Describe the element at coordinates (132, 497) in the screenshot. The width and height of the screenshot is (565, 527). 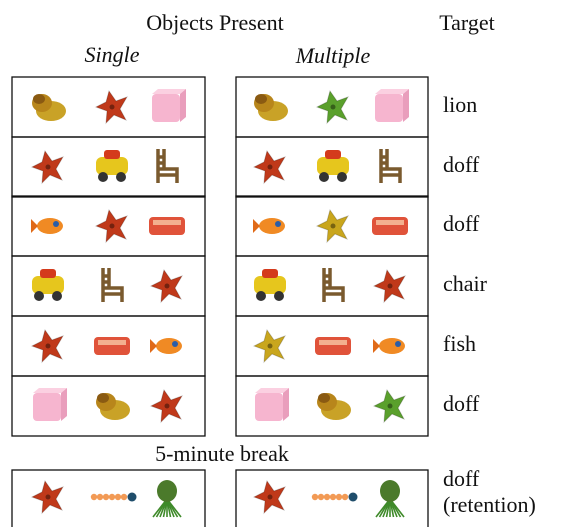
I see `bead-end` at that location.